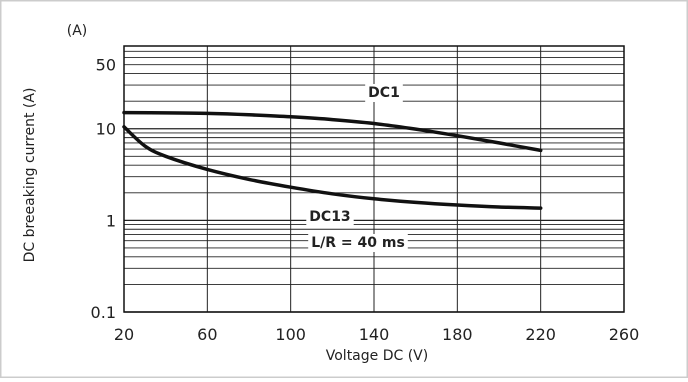  What do you see at coordinates (377, 356) in the screenshot?
I see `x-axis-title: Voltage DC (V)` at bounding box center [377, 356].